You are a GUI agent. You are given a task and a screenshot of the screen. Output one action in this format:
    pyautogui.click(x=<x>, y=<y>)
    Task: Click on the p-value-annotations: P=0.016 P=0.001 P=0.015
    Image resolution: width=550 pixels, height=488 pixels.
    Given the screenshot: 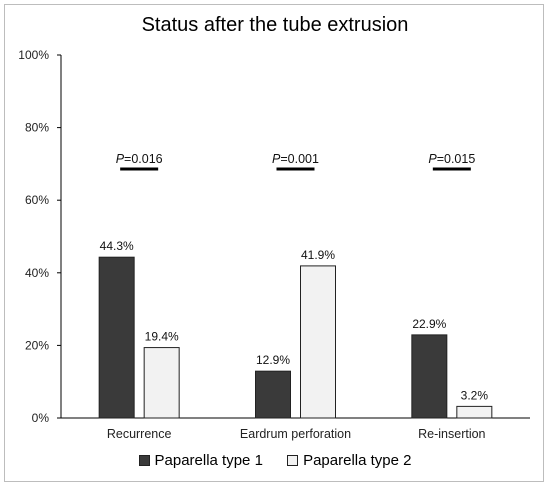 What is the action you would take?
    pyautogui.click(x=295, y=161)
    